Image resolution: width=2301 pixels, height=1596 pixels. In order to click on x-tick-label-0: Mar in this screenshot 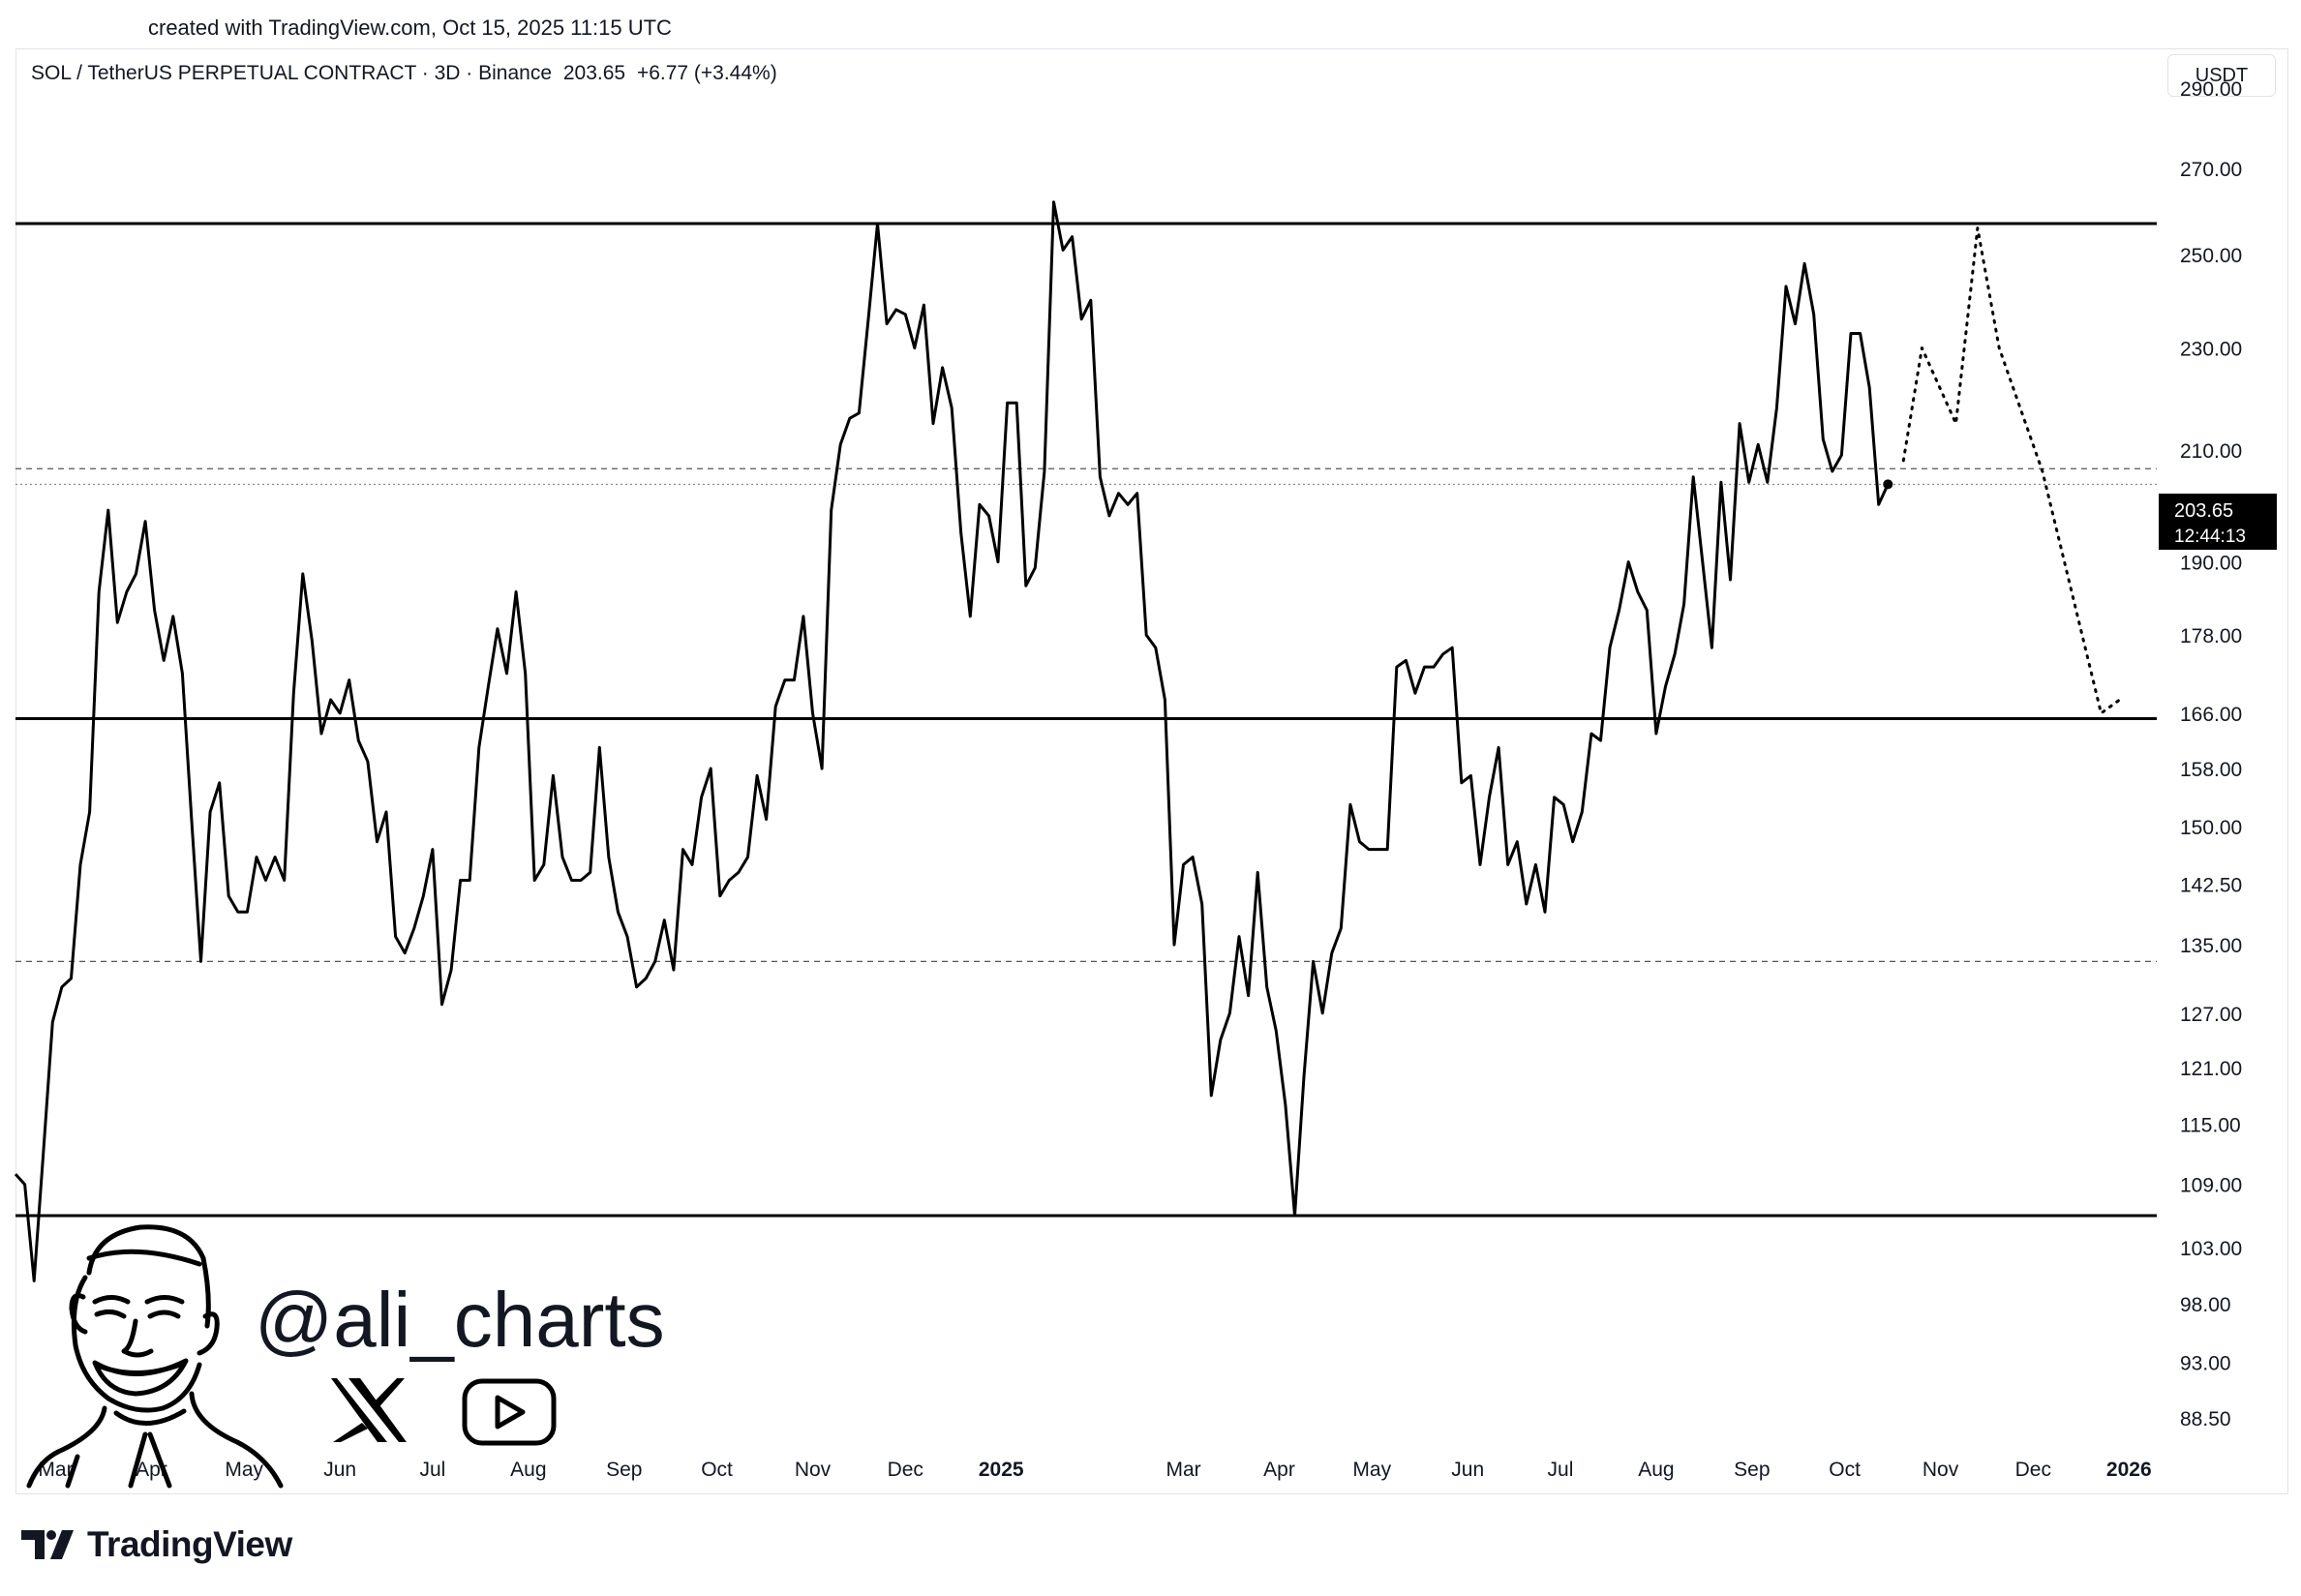, I will do `click(56, 1470)`.